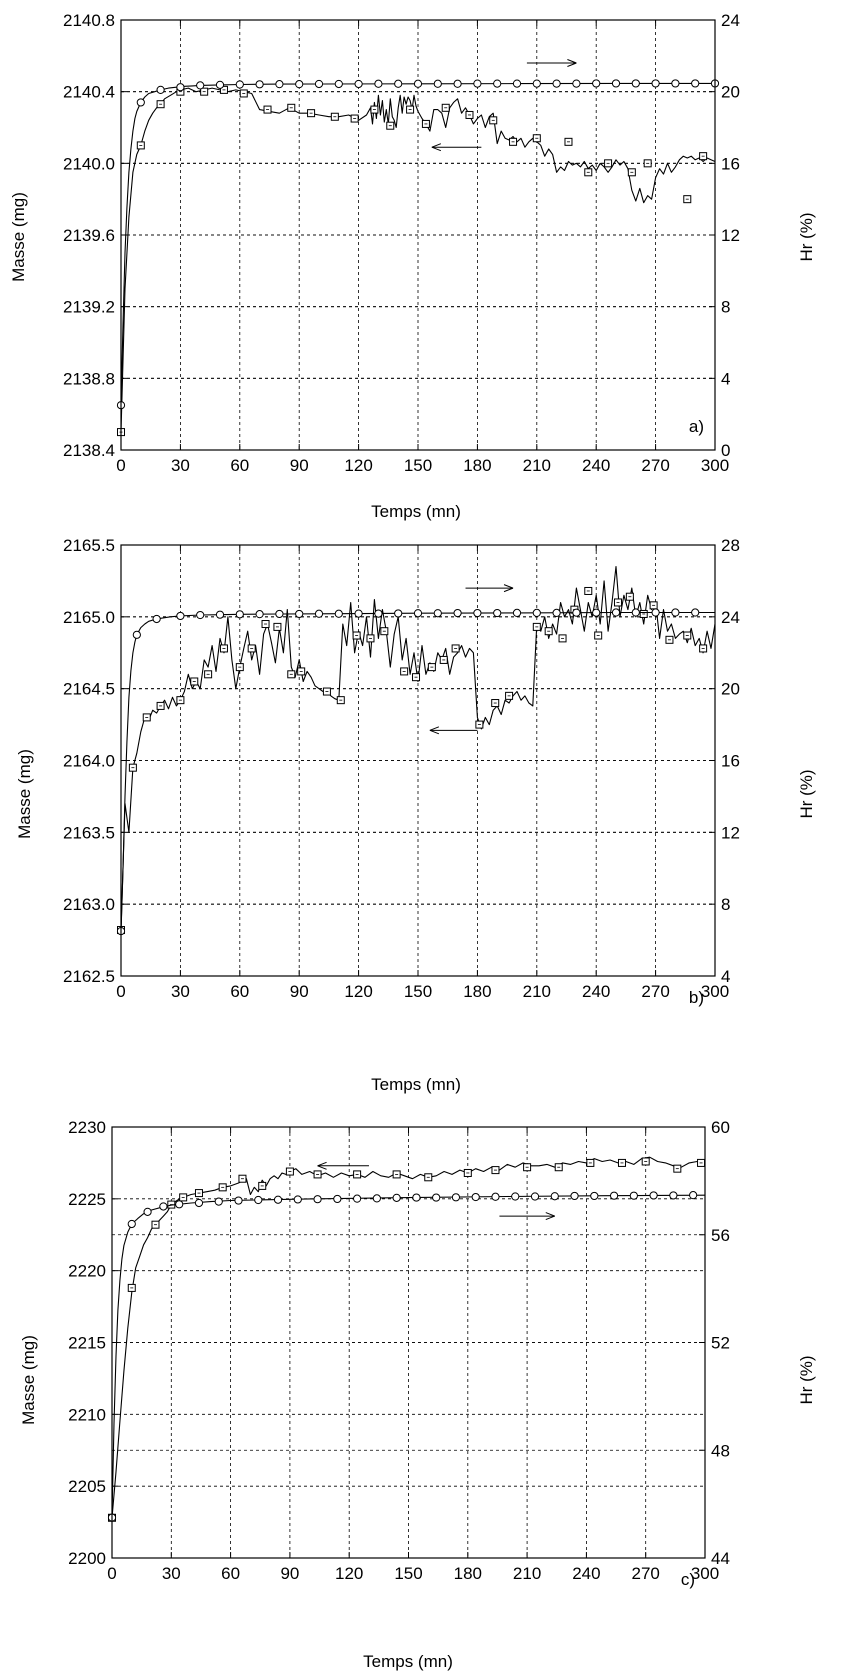  I want to click on y-left-tick-label: 2163.0, so click(89, 904).